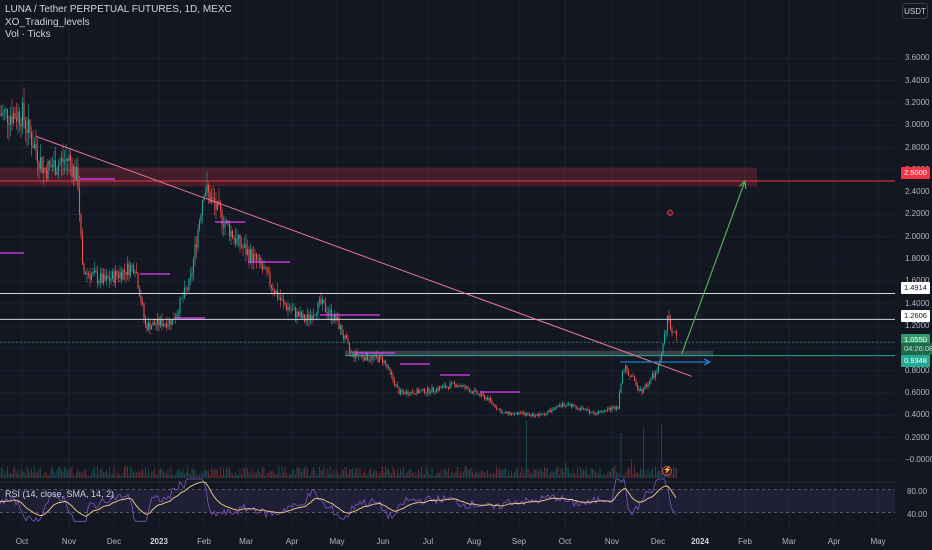 This screenshot has width=932, height=550. I want to click on price-axis-label: −0.0000, so click(918, 459).